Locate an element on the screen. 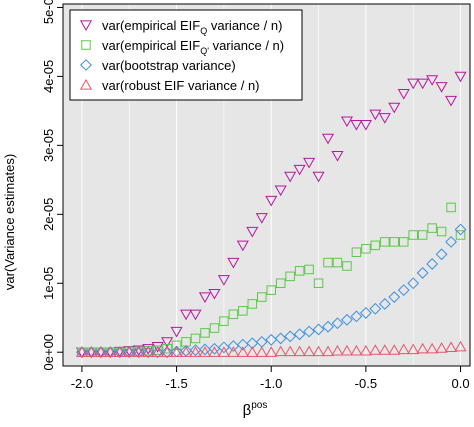 The image size is (474, 427). legend-label: var(bootstrap variance) is located at coordinates (169, 65).